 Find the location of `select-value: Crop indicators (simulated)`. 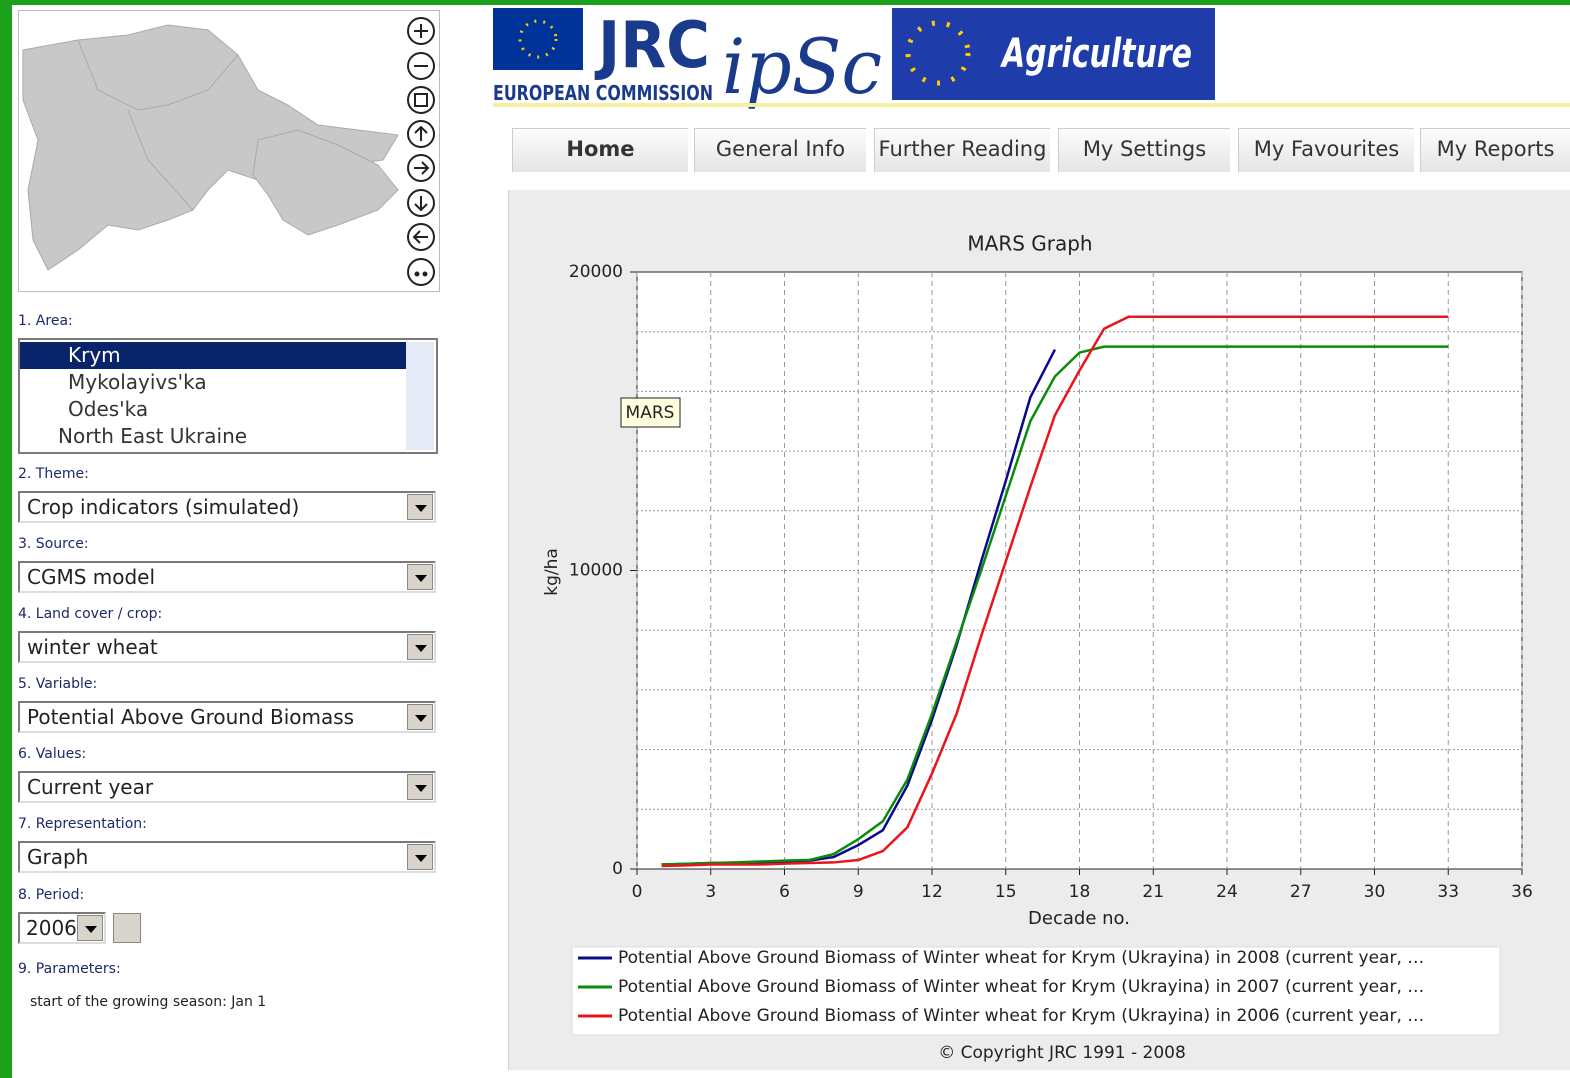

select-value: Crop indicators (simulated) is located at coordinates (163, 507).